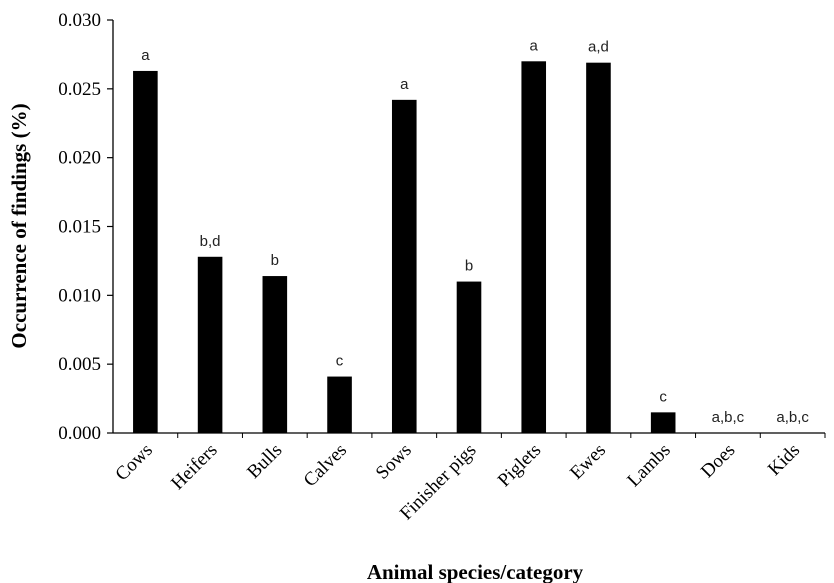 Image resolution: width=834 pixels, height=583 pixels. What do you see at coordinates (264, 461) in the screenshot?
I see `x-tick-label: Bulls` at bounding box center [264, 461].